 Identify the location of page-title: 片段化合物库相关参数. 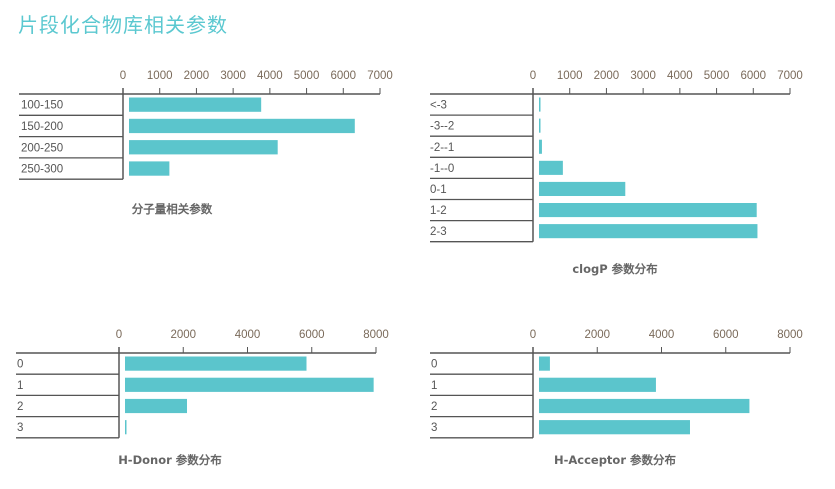
(123, 25).